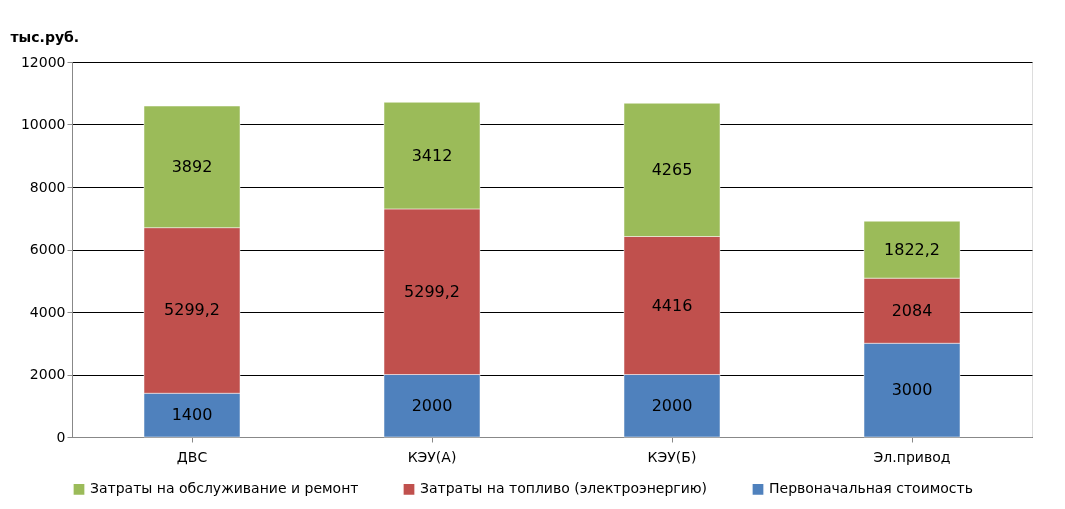 Image resolution: width=1065 pixels, height=509 pixels. Describe the element at coordinates (192, 456) in the screenshot. I see `x-tick-label: ДВС` at that location.